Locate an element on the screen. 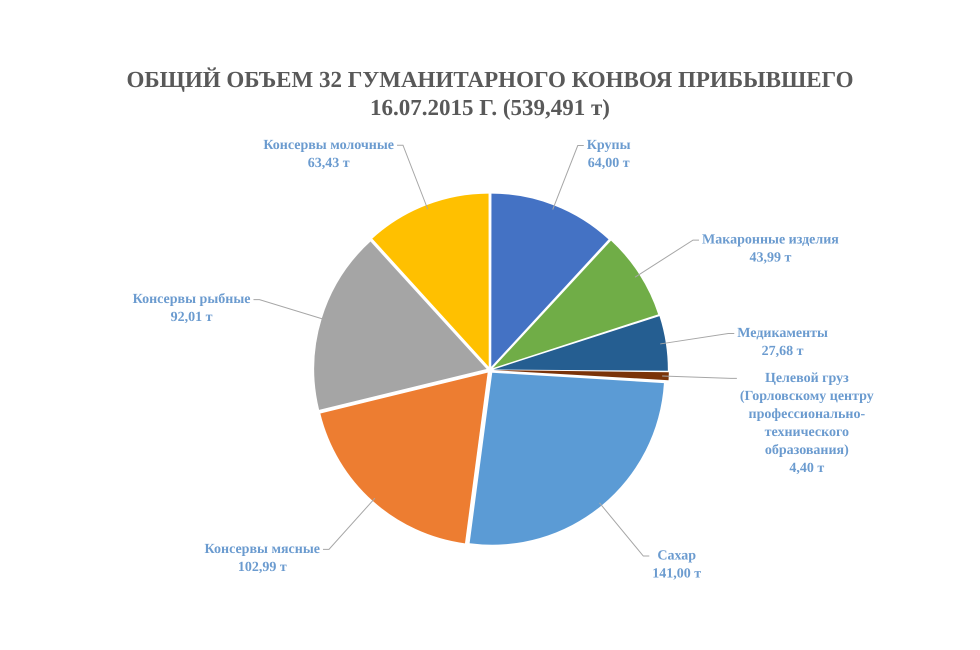  data-label: 64,00 т is located at coordinates (609, 164).